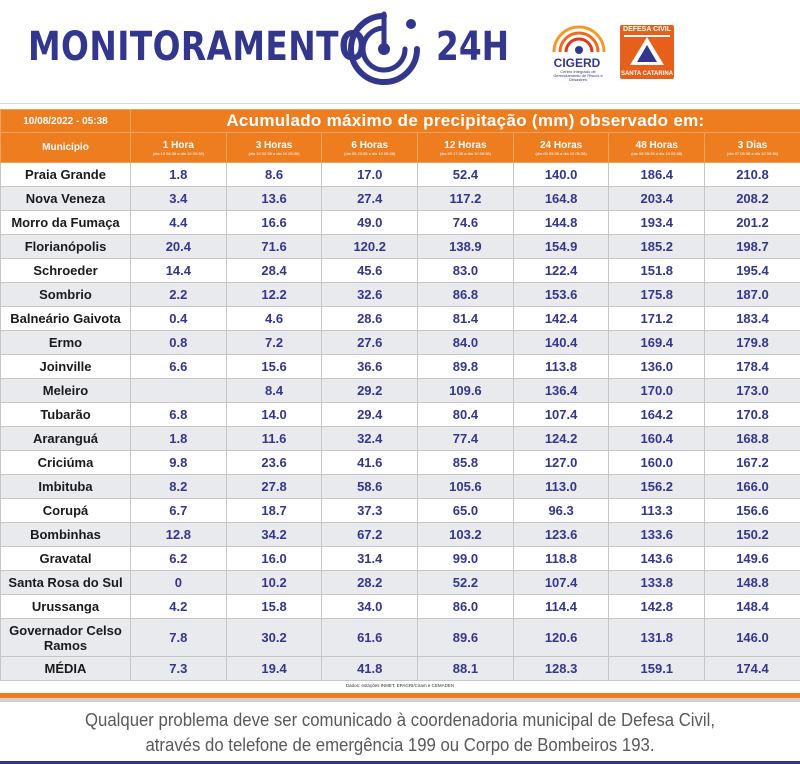 This screenshot has width=800, height=764. Describe the element at coordinates (65, 222) in the screenshot. I see `municipio-cell: Morro da Fumaça` at that location.